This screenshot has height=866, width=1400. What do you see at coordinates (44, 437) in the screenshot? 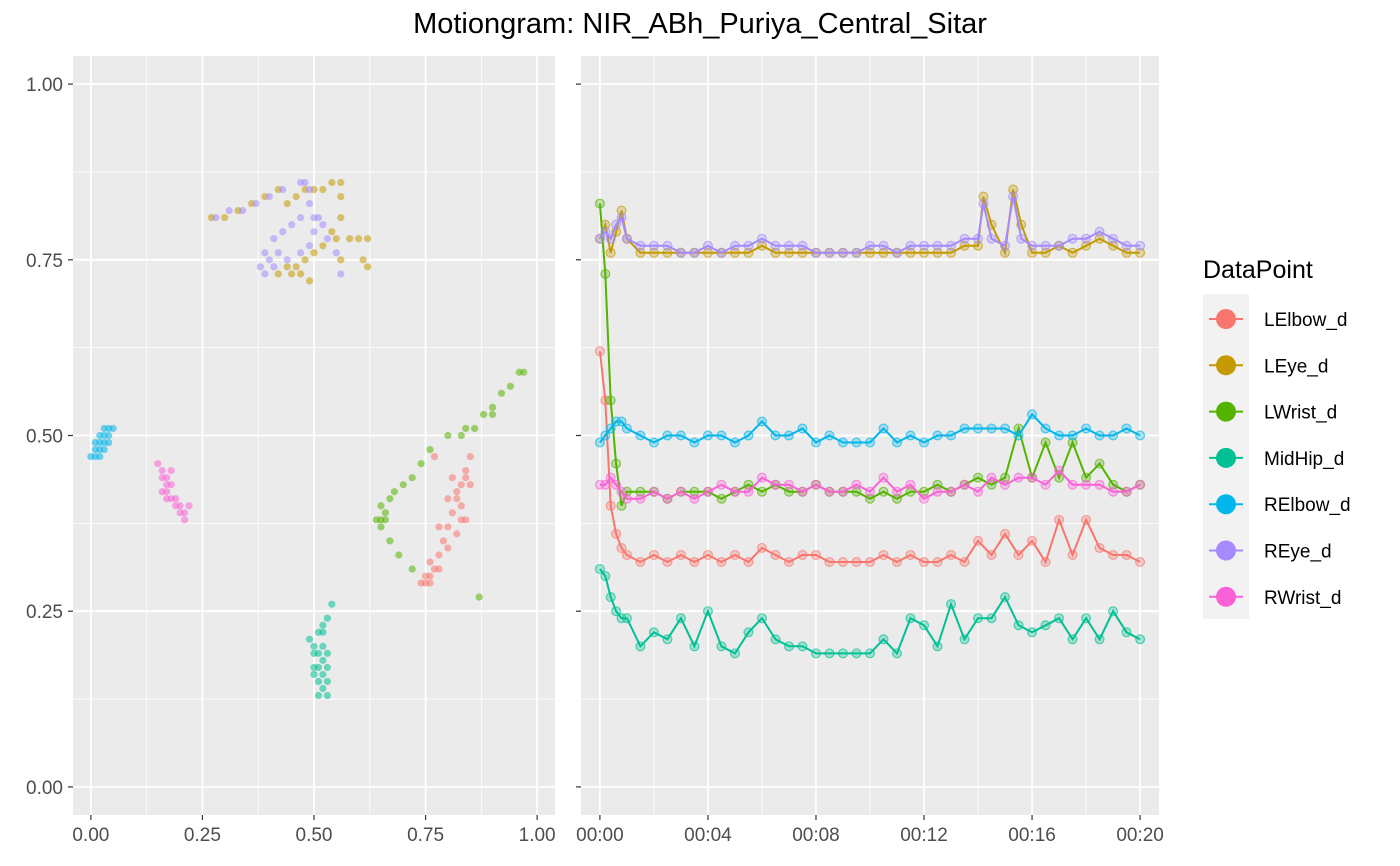
I see `y-tick-label: 0.50` at bounding box center [44, 437].